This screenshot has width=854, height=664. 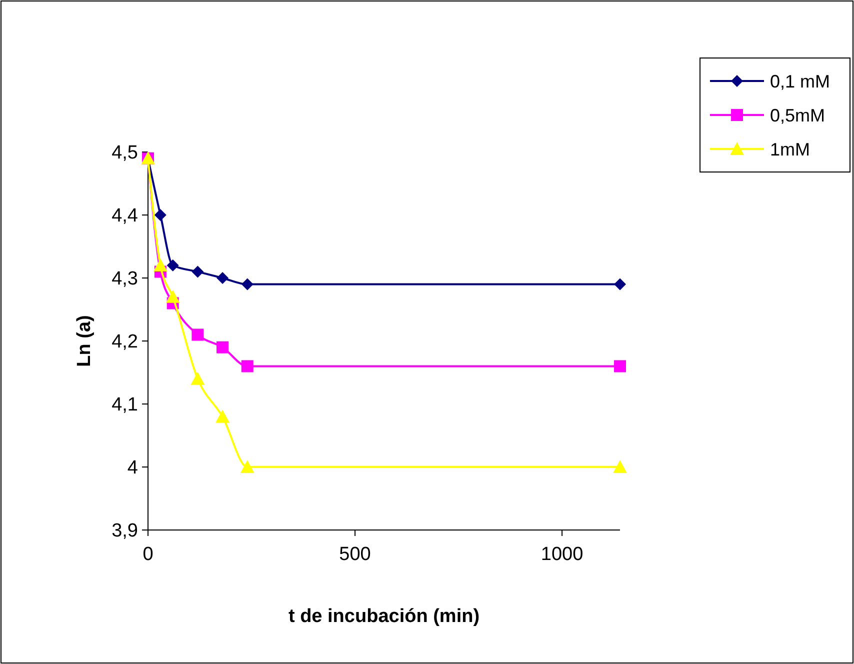 I want to click on x-axis-title: t de incubación (min), so click(x=384, y=616).